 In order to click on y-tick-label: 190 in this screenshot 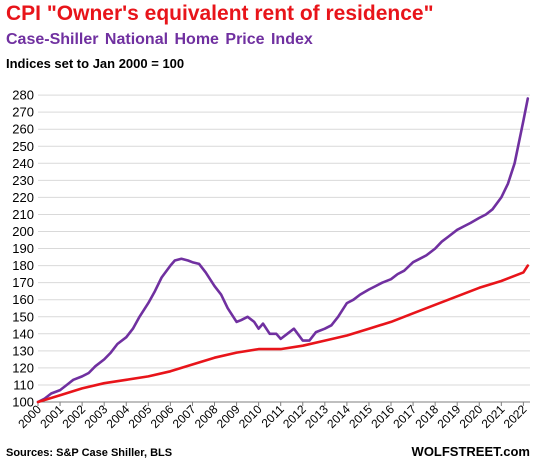, I will do `click(23, 248)`.